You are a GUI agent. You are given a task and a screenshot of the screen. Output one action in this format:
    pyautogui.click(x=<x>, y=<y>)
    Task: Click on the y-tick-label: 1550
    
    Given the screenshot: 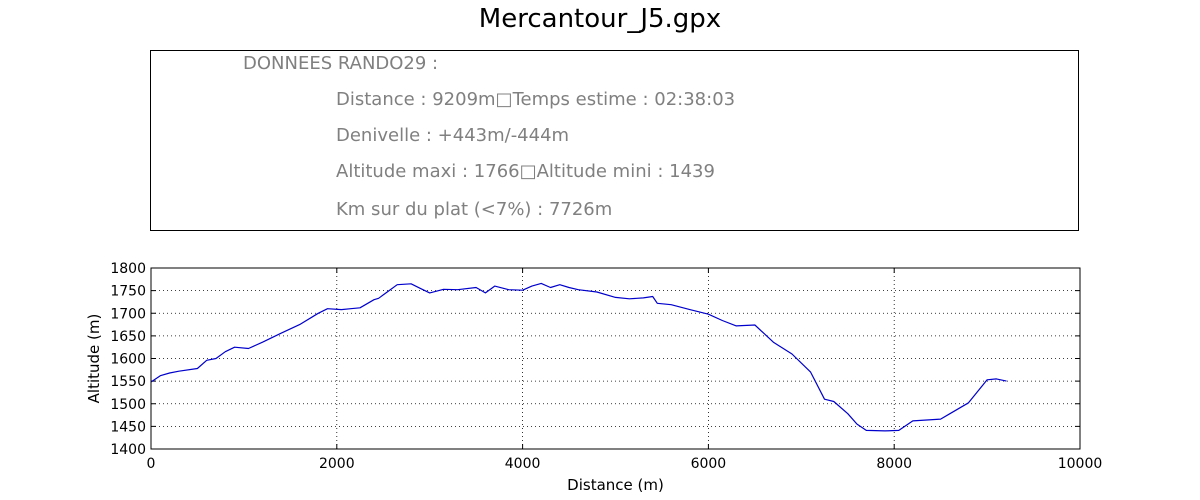 What is the action you would take?
    pyautogui.click(x=128, y=382)
    